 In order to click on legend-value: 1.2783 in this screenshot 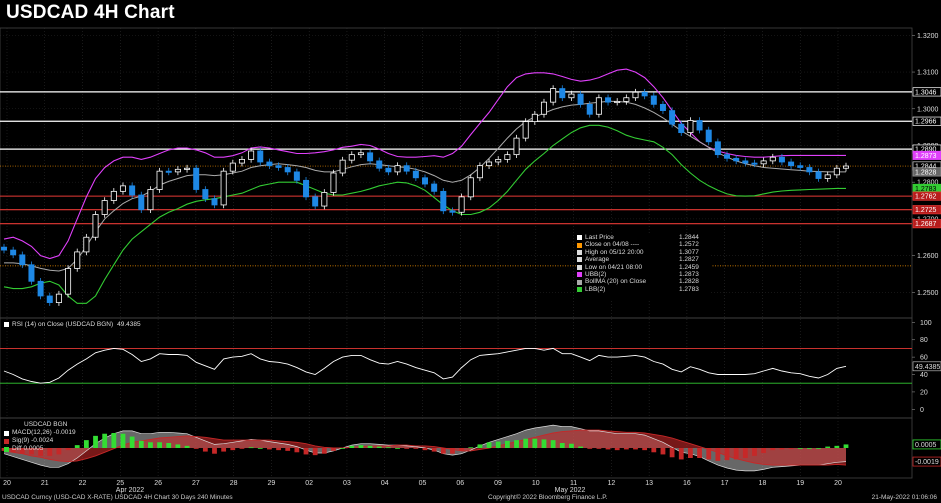, I will do `click(689, 289)`.